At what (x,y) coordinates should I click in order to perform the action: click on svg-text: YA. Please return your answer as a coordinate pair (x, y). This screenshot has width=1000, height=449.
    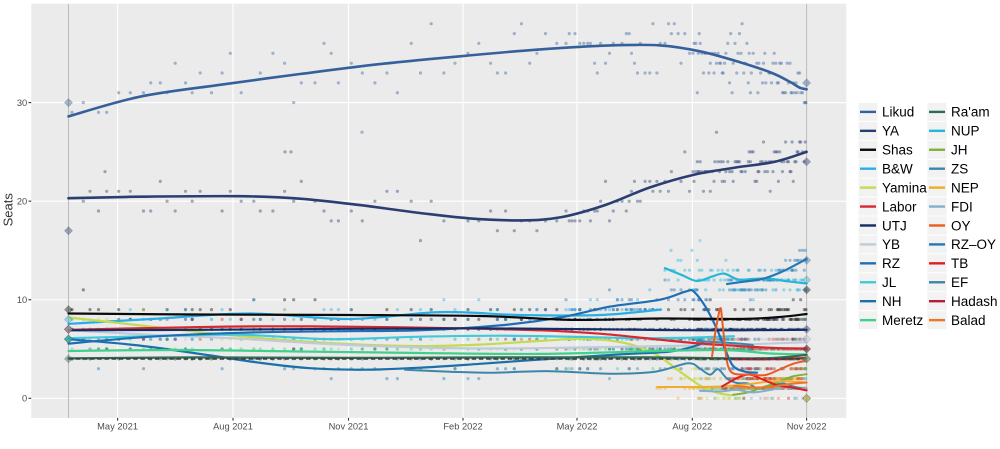
    Looking at the image, I should click on (890, 131).